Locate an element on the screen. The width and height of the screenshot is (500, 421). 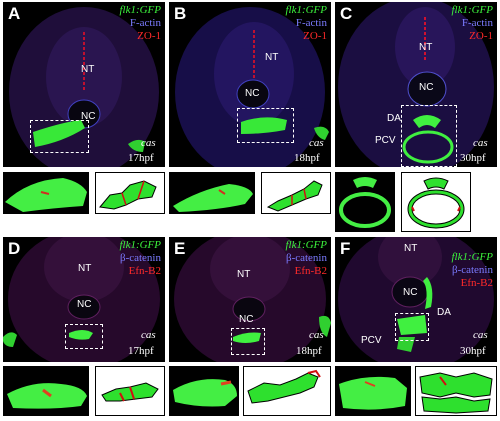
panel-e-tissue is located at coordinates (252, 299).